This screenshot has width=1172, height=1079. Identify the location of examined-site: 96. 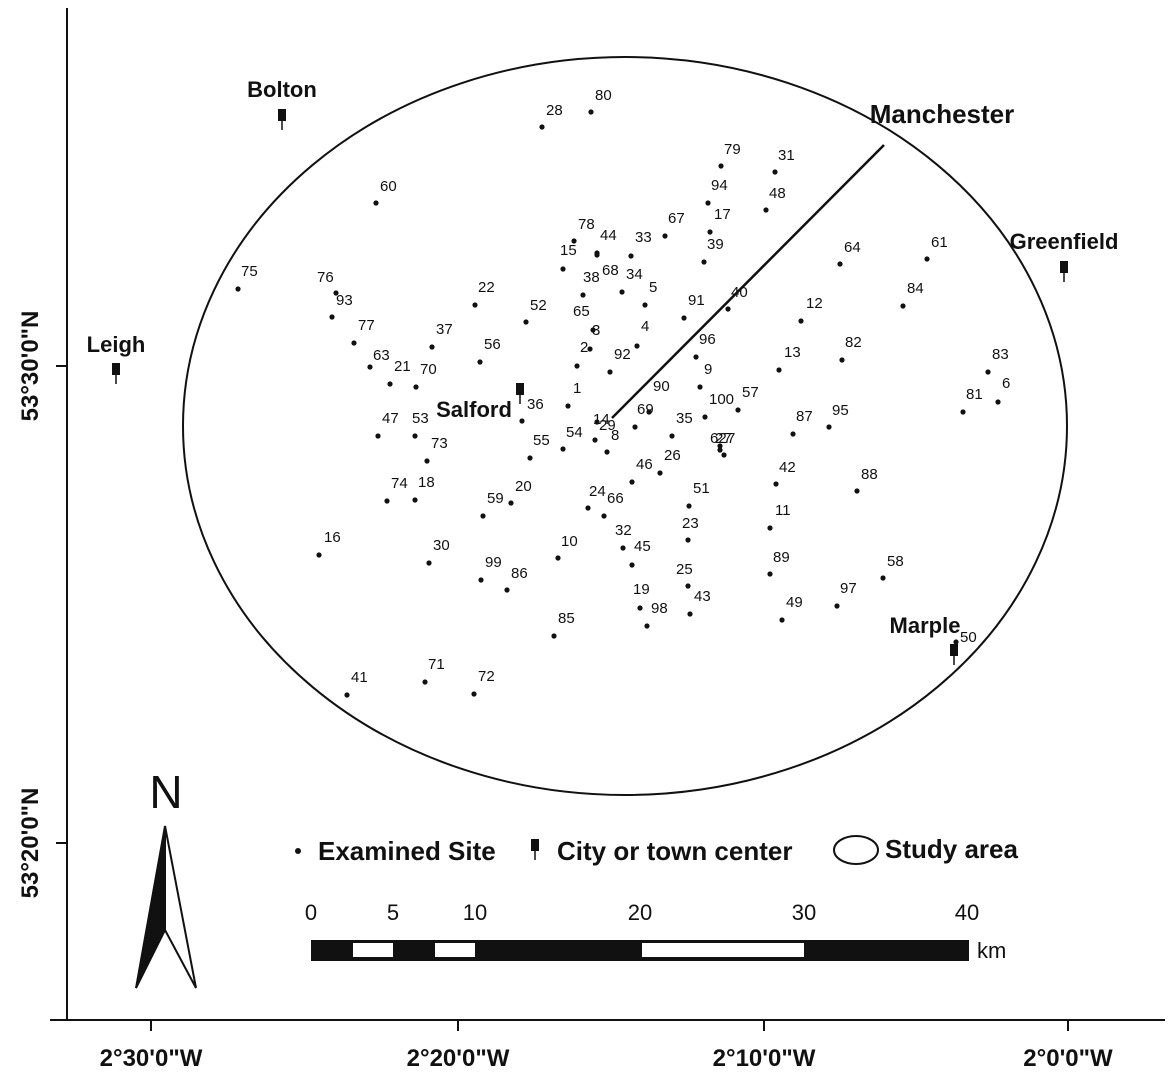
(704, 345).